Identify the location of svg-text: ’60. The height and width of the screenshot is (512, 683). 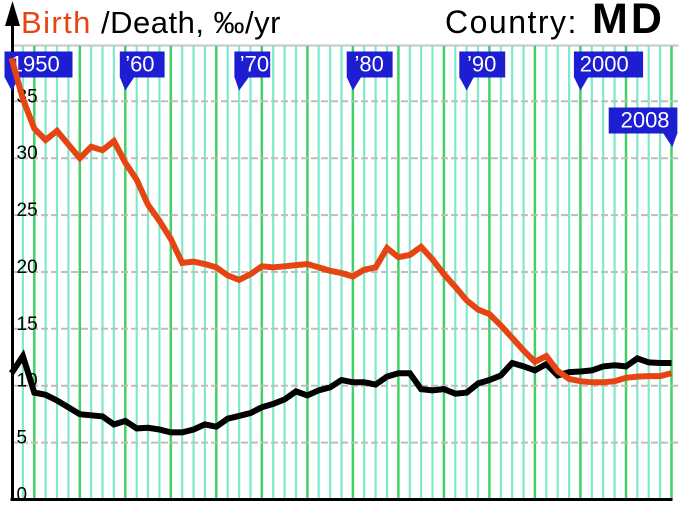
(139, 64).